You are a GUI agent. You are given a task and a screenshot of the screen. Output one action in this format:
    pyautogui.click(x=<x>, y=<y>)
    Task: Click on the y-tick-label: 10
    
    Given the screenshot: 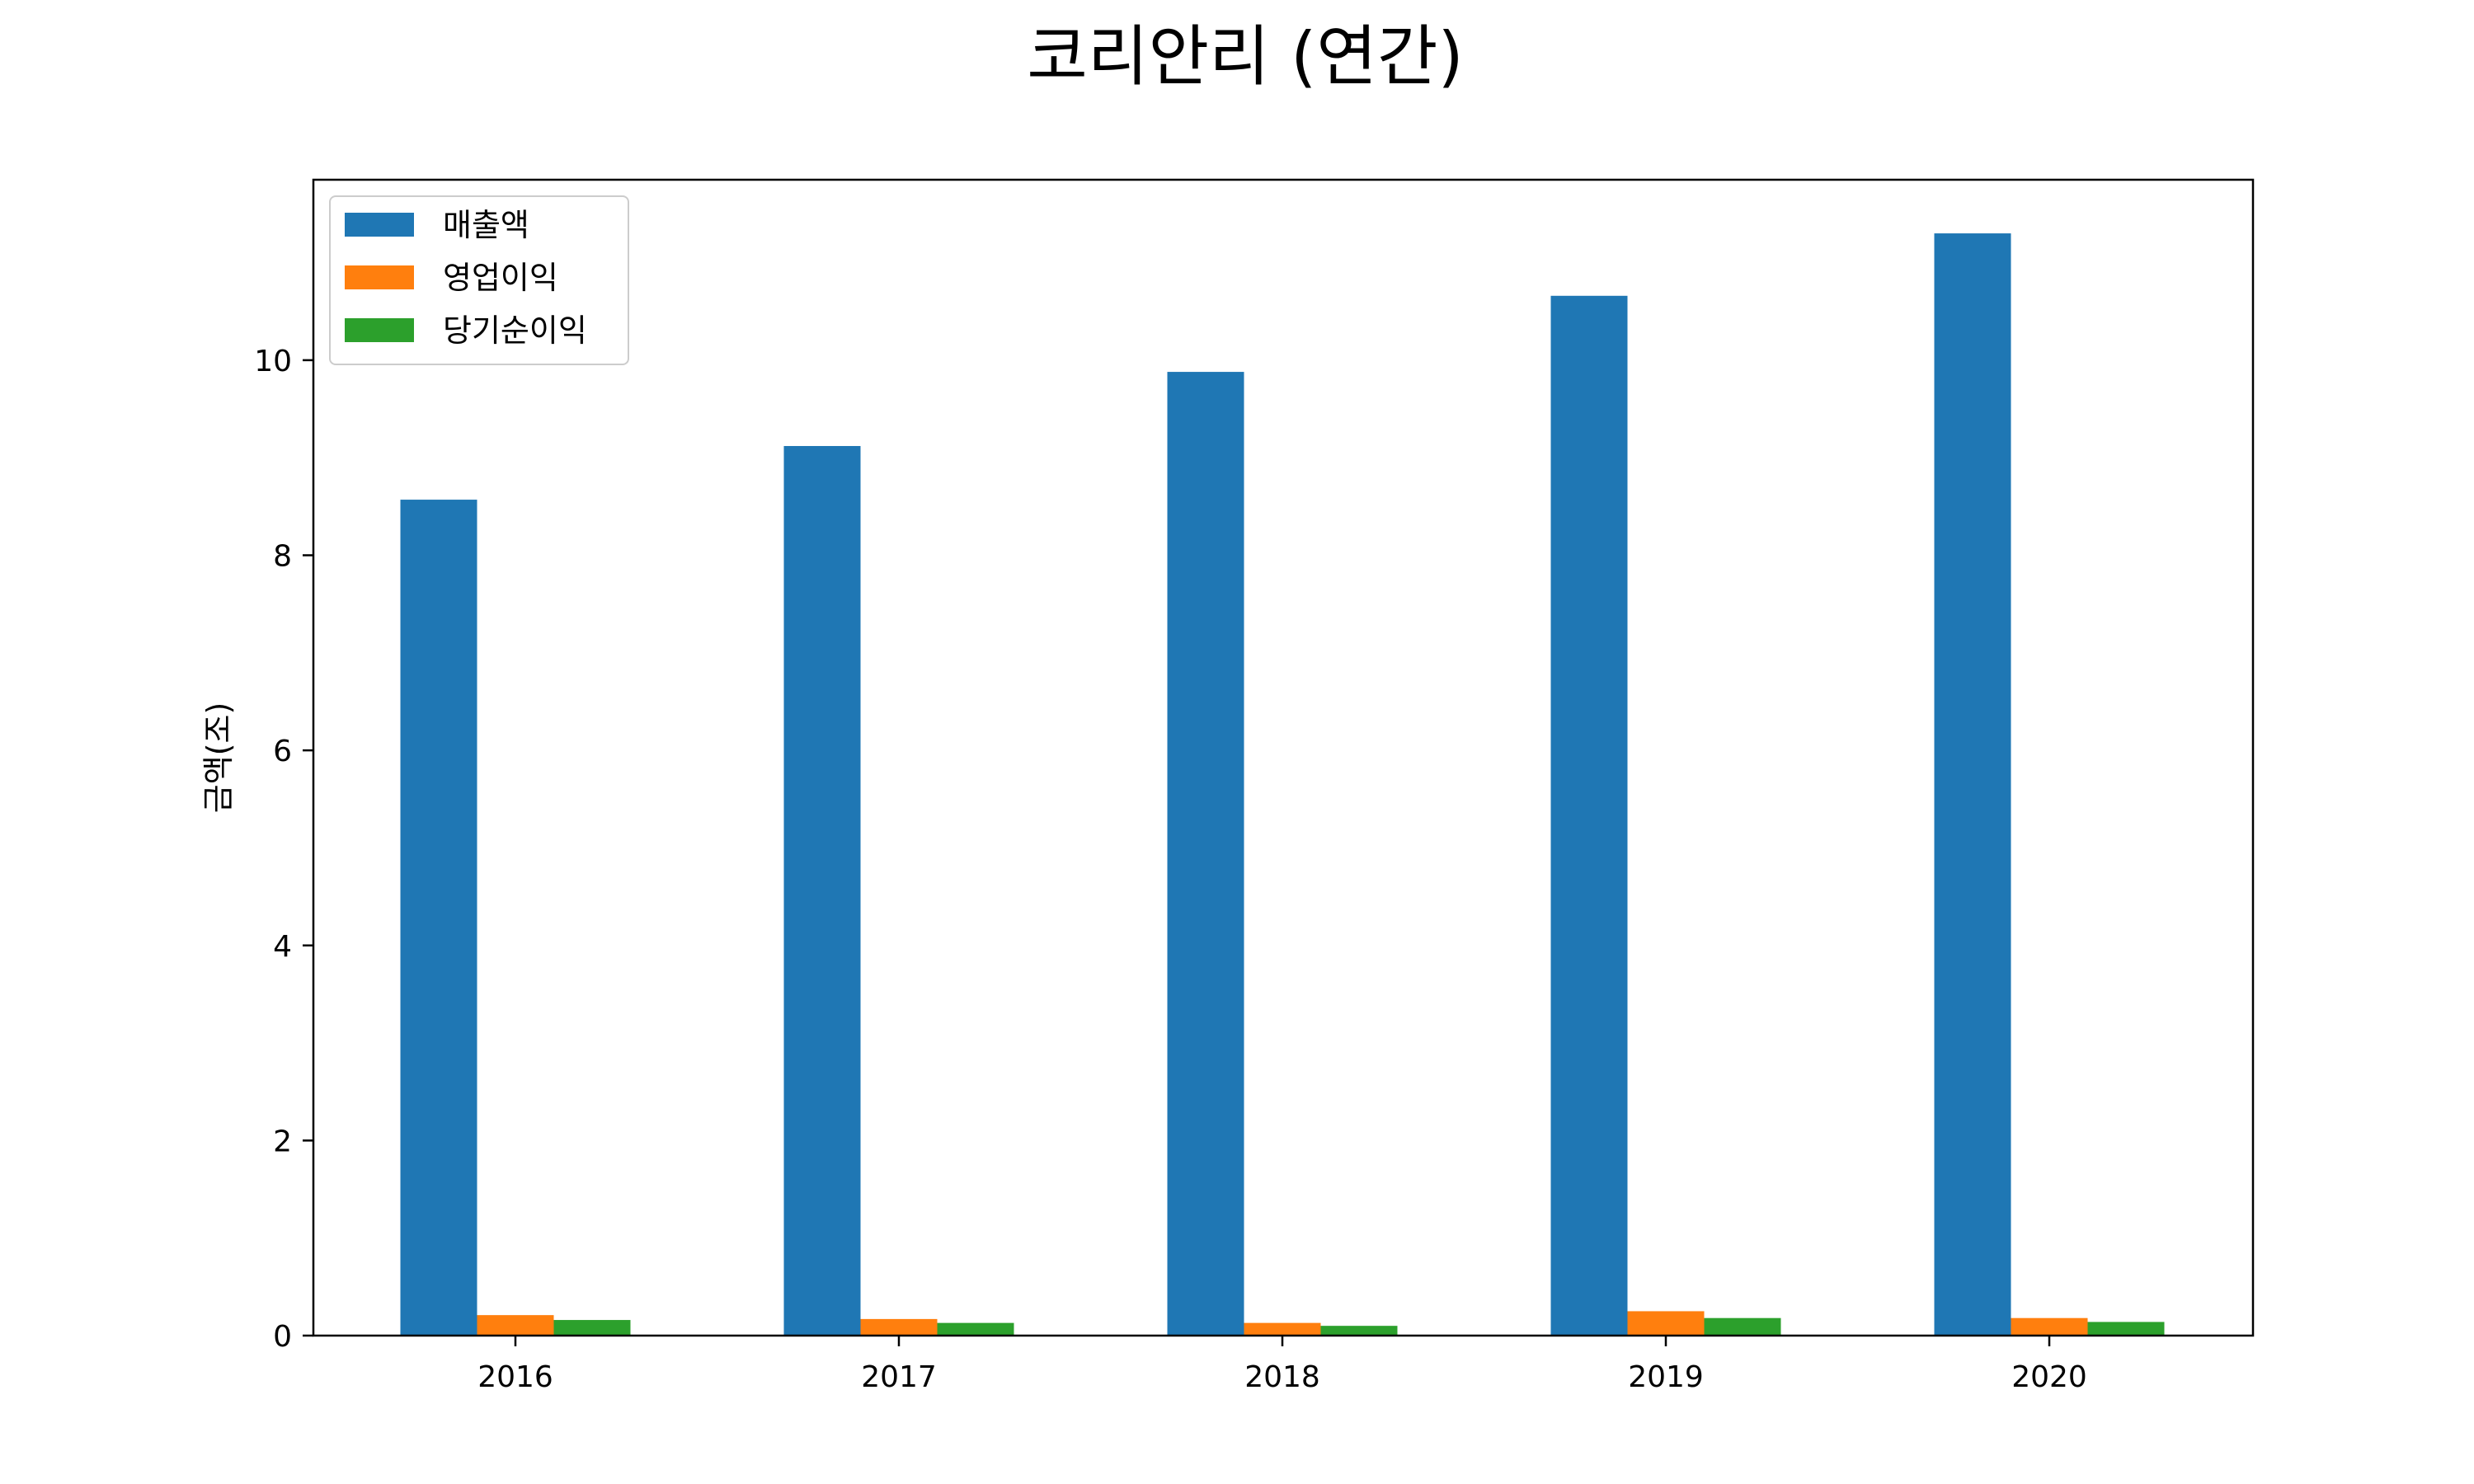 What is the action you would take?
    pyautogui.click(x=273, y=361)
    